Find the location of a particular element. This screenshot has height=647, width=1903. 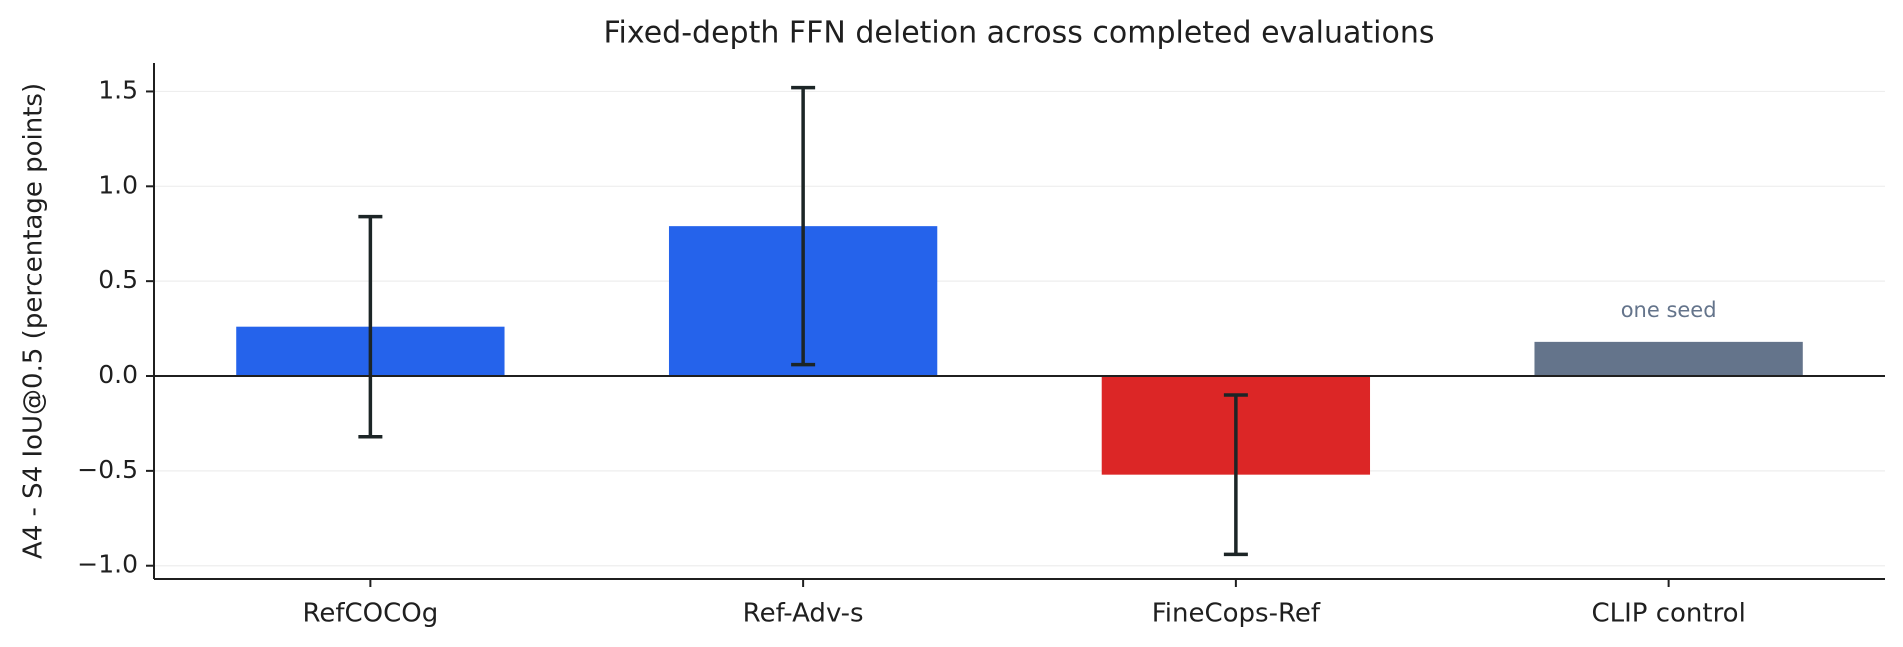

y-tick-label: −1.0 is located at coordinates (107, 564).